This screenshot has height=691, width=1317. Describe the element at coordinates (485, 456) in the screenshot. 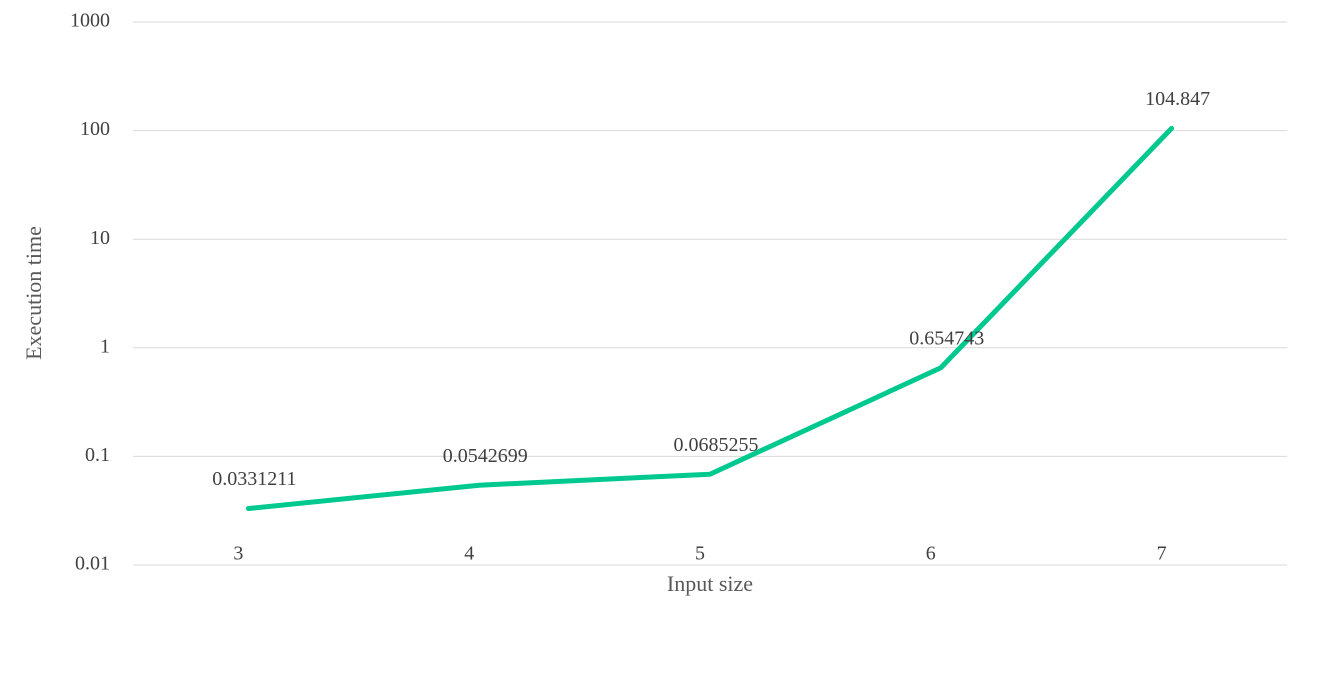

I see `data-label: 0.0542699` at that location.